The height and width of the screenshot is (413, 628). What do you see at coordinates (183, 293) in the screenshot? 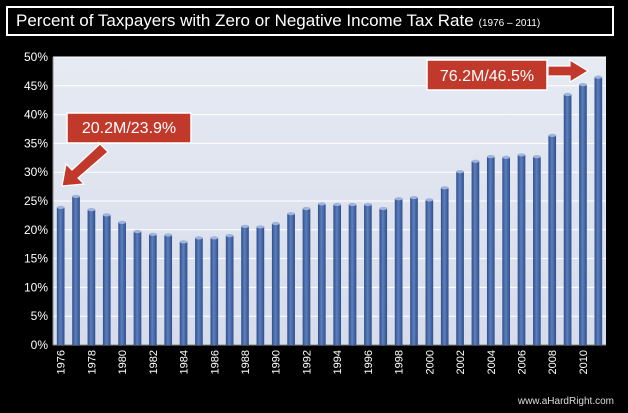
I see `bar-1984` at bounding box center [183, 293].